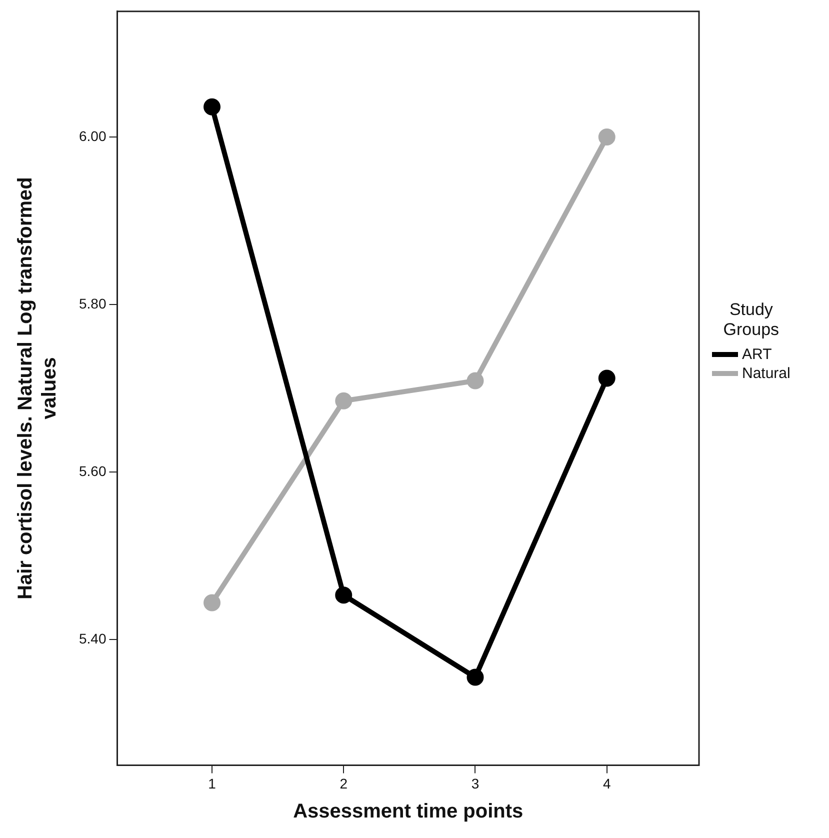 This screenshot has height=838, width=829. Describe the element at coordinates (766, 373) in the screenshot. I see `legend-label: Natural` at that location.